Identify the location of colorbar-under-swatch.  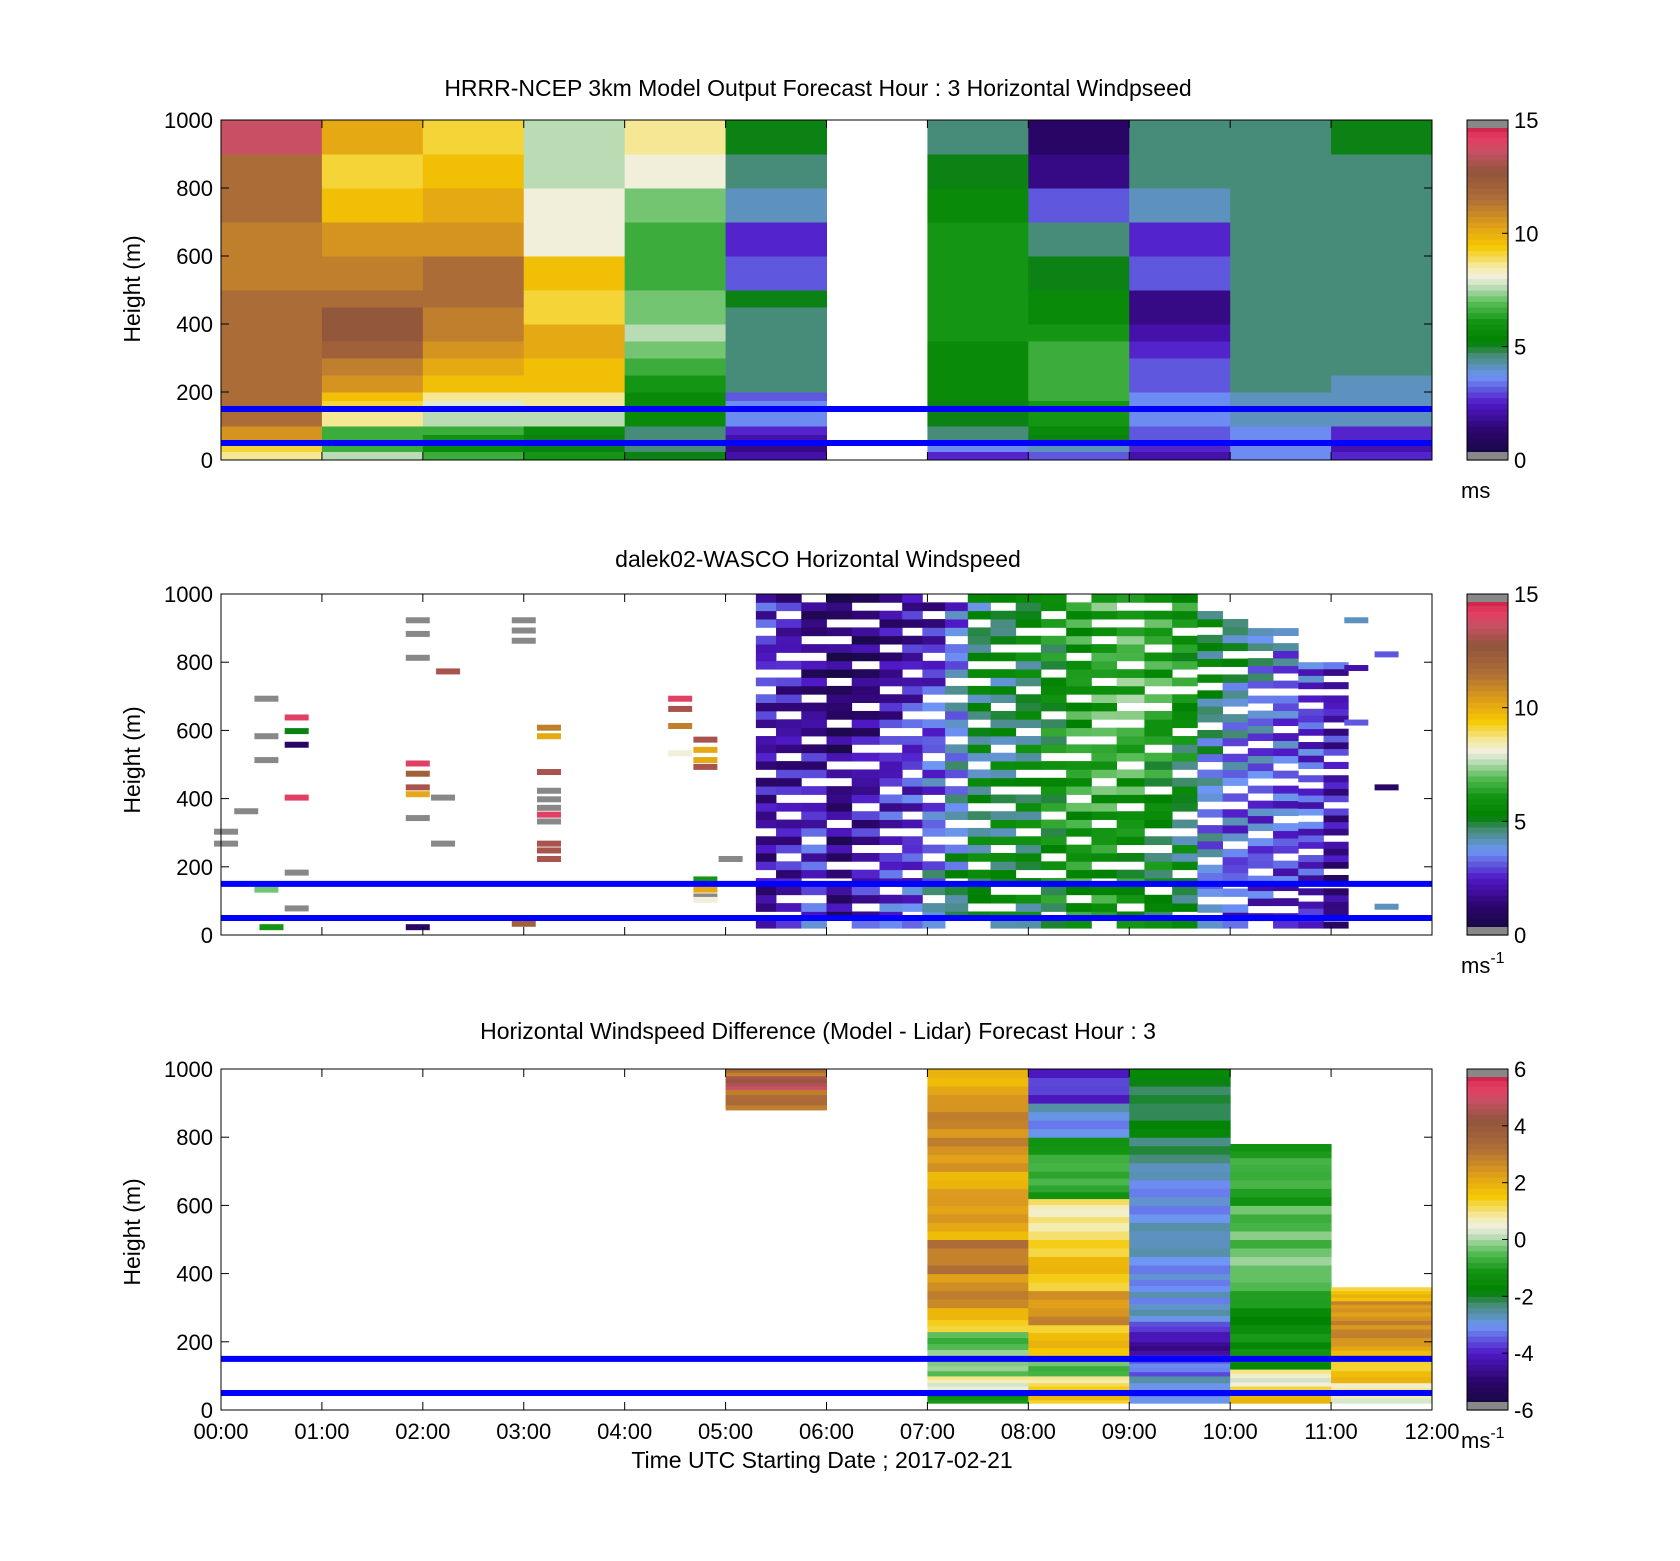
(1487, 931).